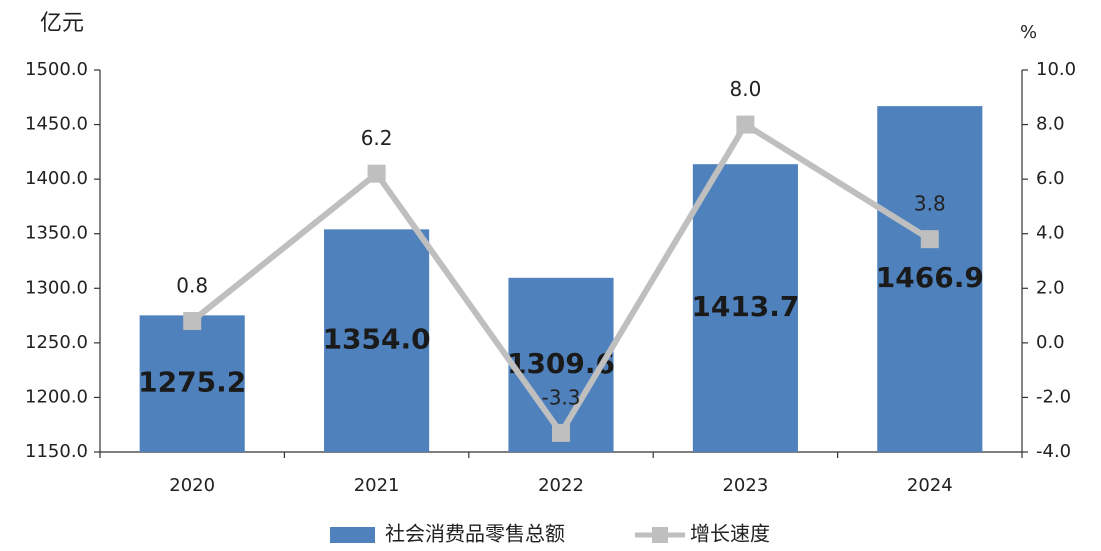 Image resolution: width=1101 pixels, height=551 pixels. I want to click on x-tick-label: 2020, so click(192, 485).